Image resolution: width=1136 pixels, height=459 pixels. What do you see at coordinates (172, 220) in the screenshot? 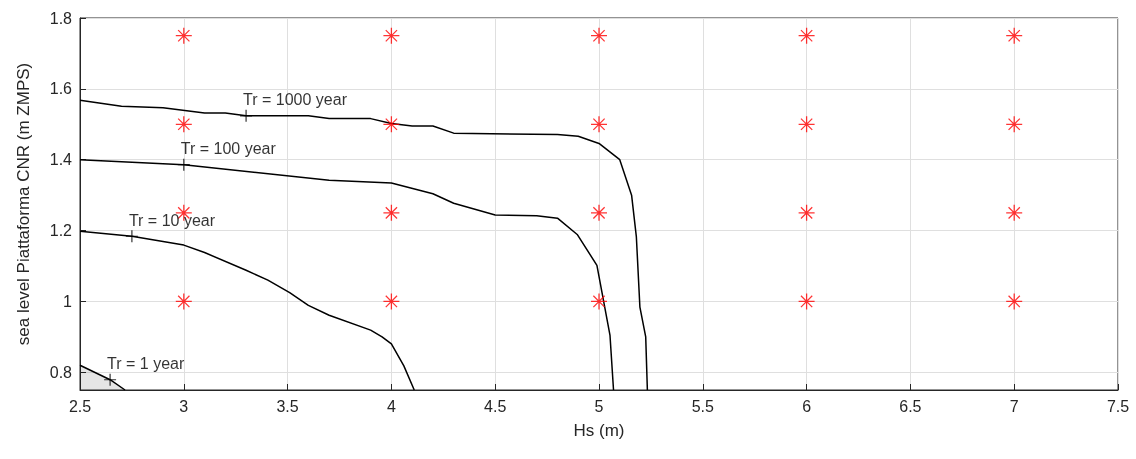
I see `annotation: Tr = 10 year` at bounding box center [172, 220].